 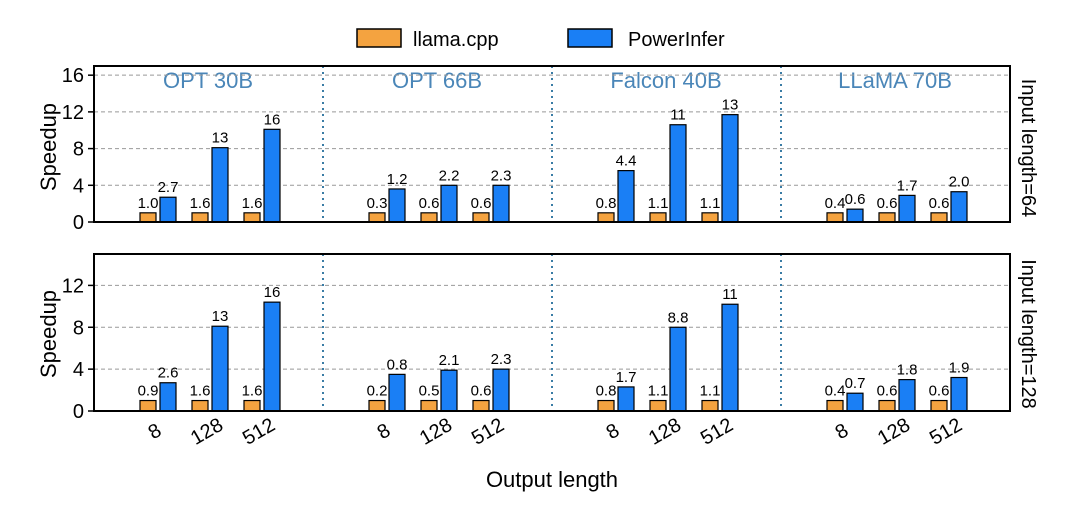 I want to click on legend: llama.cpp PowerInfer, so click(x=540, y=39).